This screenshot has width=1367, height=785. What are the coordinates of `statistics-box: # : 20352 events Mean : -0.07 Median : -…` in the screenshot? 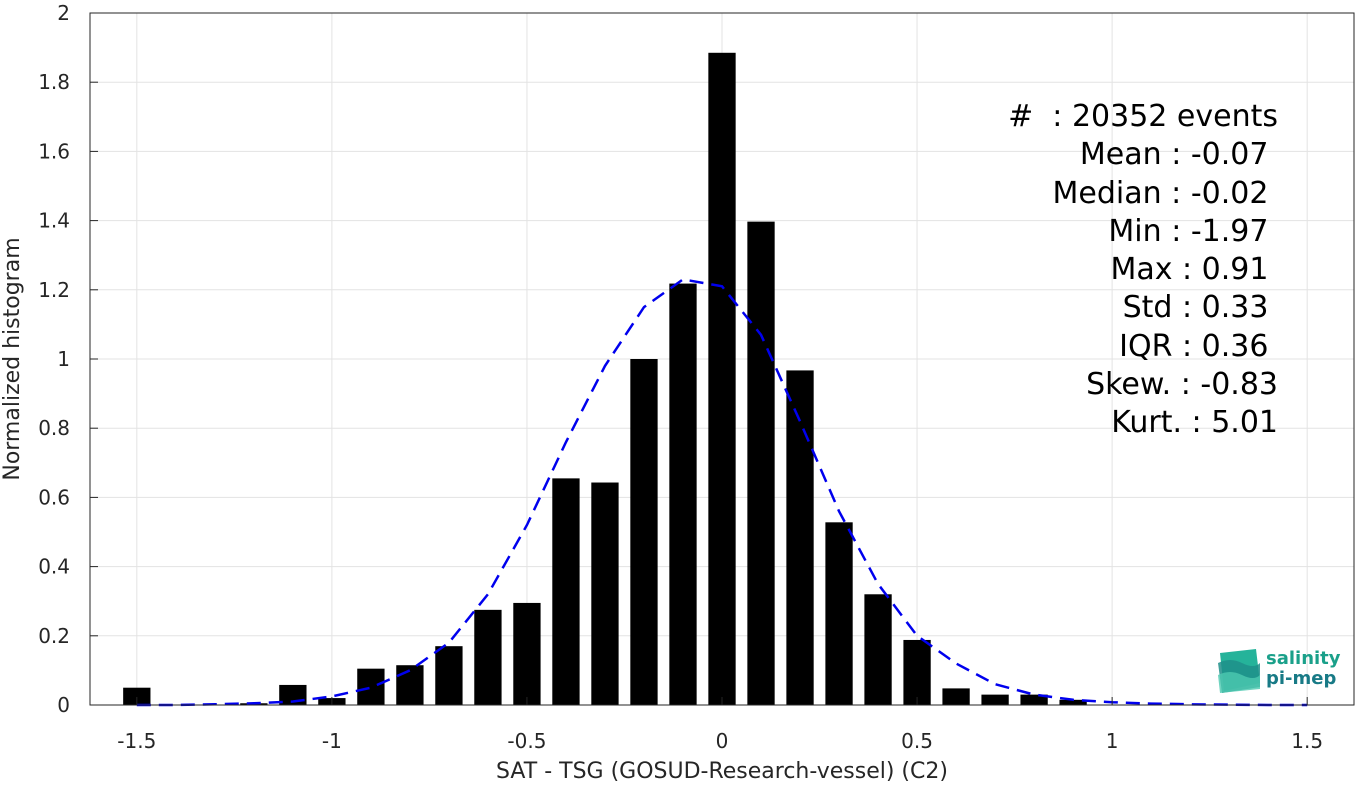 It's located at (1143, 270).